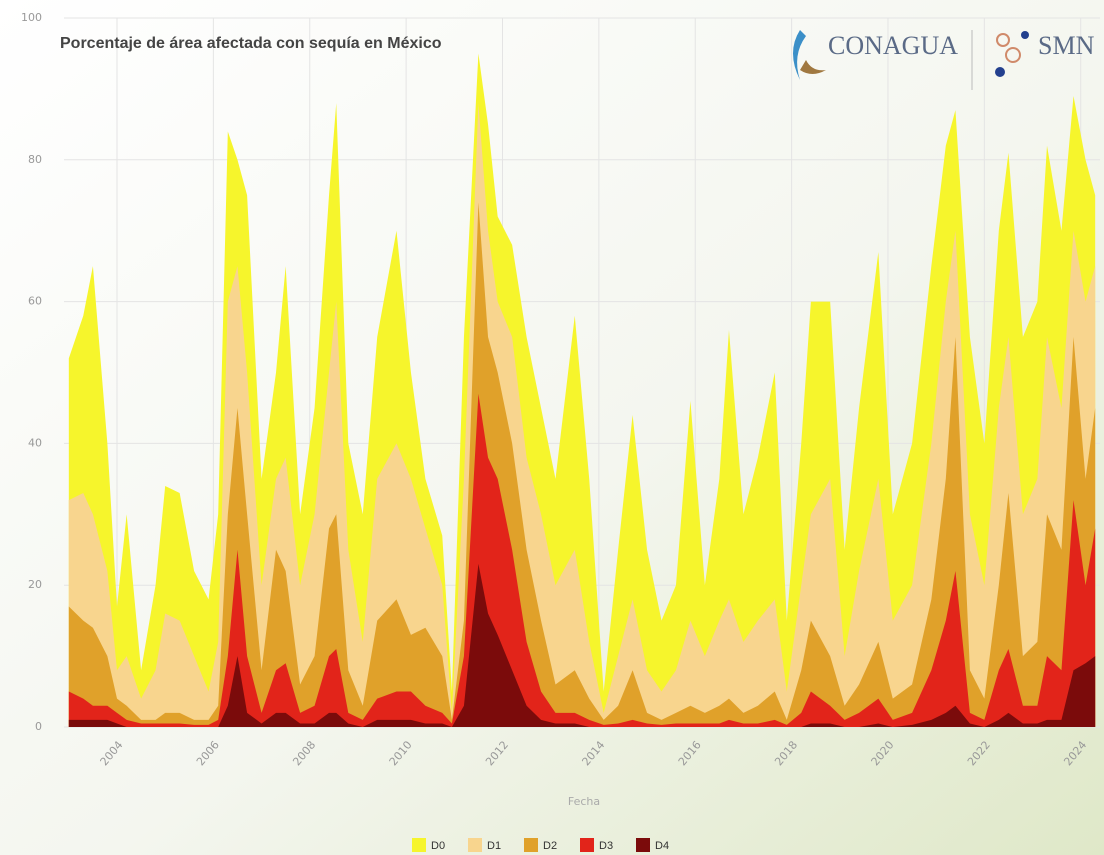  What do you see at coordinates (550, 846) in the screenshot?
I see `legend-label: D2` at bounding box center [550, 846].